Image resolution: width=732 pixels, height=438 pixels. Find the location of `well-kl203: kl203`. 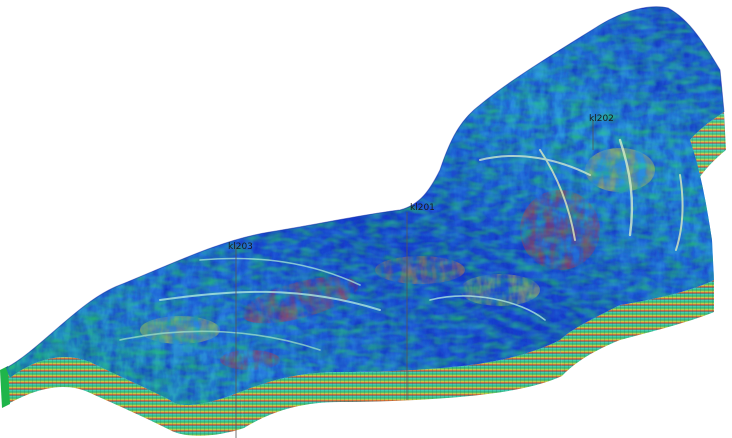

well-kl203: kl203 is located at coordinates (240, 340).